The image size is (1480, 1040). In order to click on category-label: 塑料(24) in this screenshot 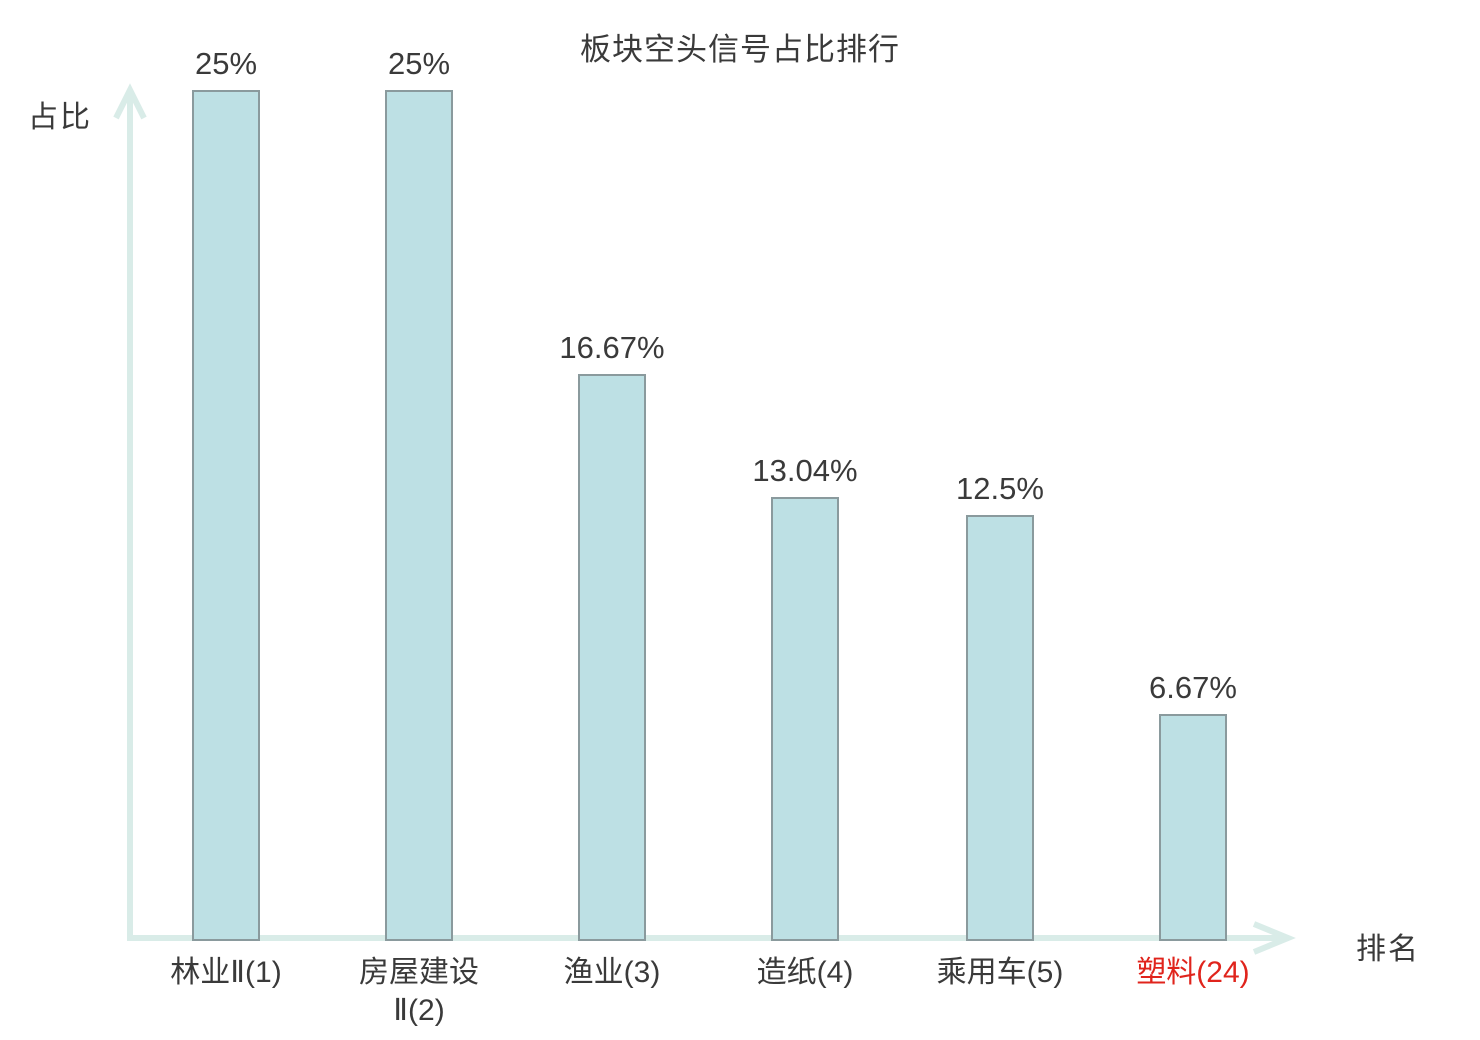, I will do `click(1193, 972)`.